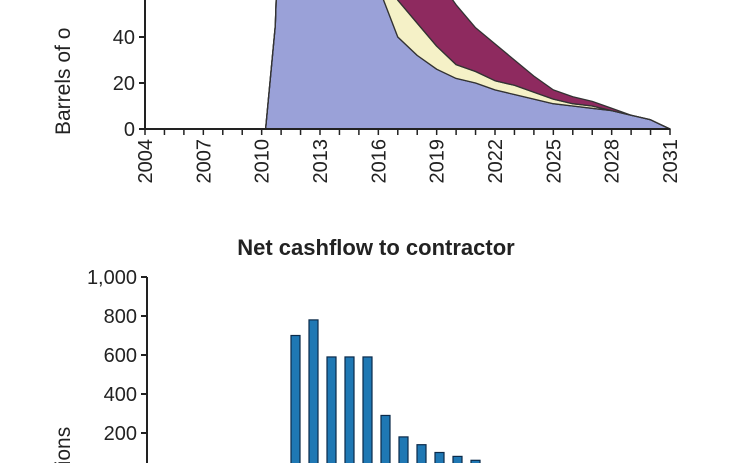 The width and height of the screenshot is (750, 463). I want to click on bar-2016, so click(385, 438).